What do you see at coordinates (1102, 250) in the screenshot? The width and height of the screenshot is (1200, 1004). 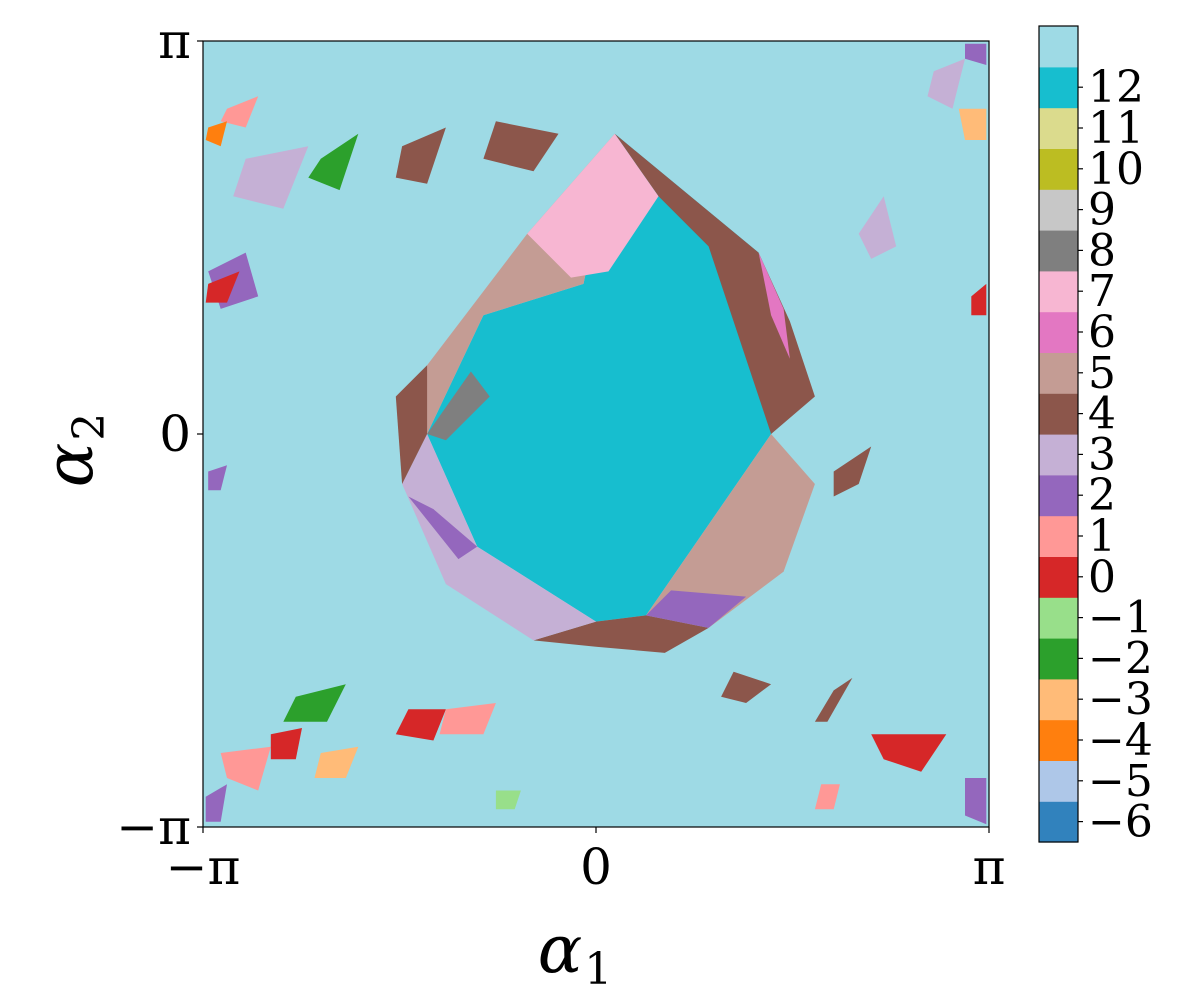 I see `colorbar-tick-label: 8` at bounding box center [1102, 250].